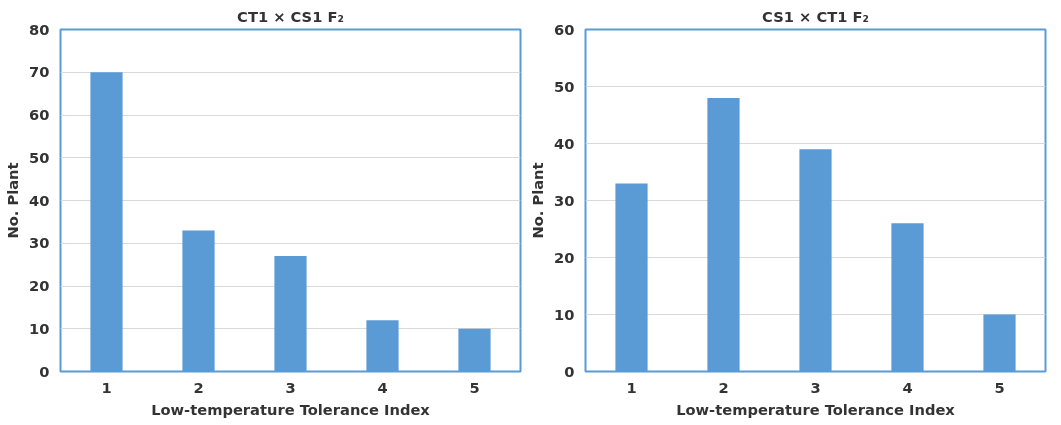 The width and height of the screenshot is (1061, 425). What do you see at coordinates (815, 16) in the screenshot?
I see `chart-title: CS1 × CT1 F₂` at bounding box center [815, 16].